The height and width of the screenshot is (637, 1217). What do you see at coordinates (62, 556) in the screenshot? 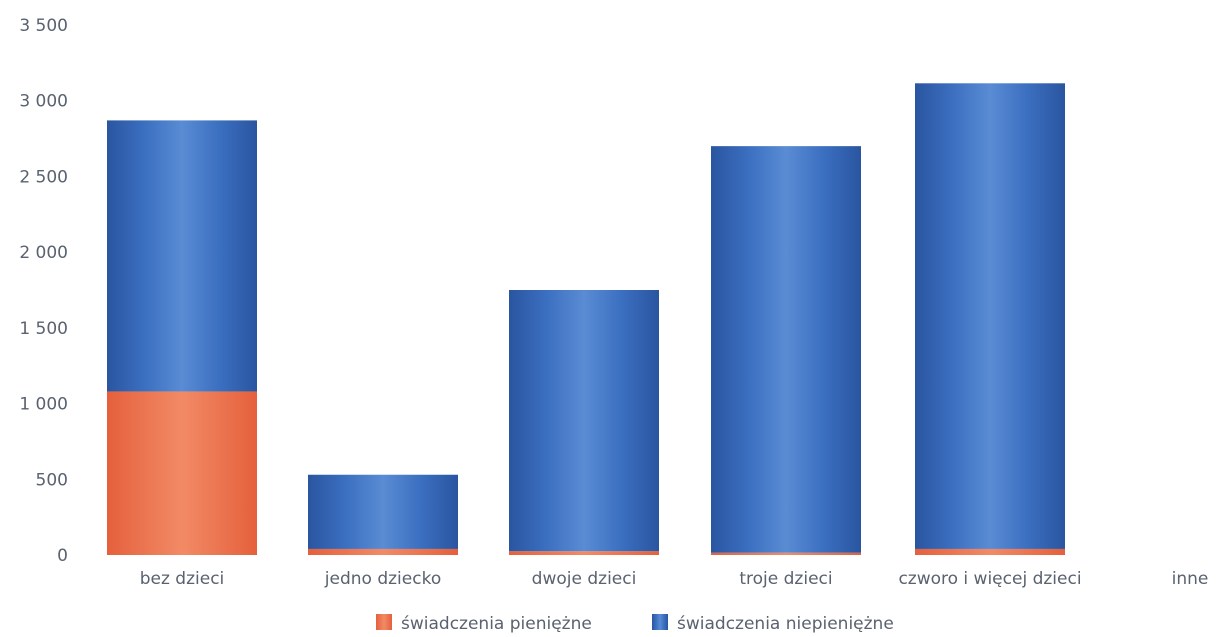
I see `y-tick-label: 0` at bounding box center [62, 556].